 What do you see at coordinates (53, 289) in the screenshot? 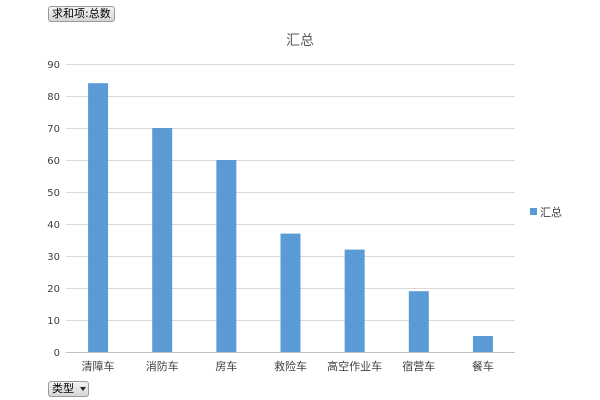
I see `y-tick-label: 20` at bounding box center [53, 289].